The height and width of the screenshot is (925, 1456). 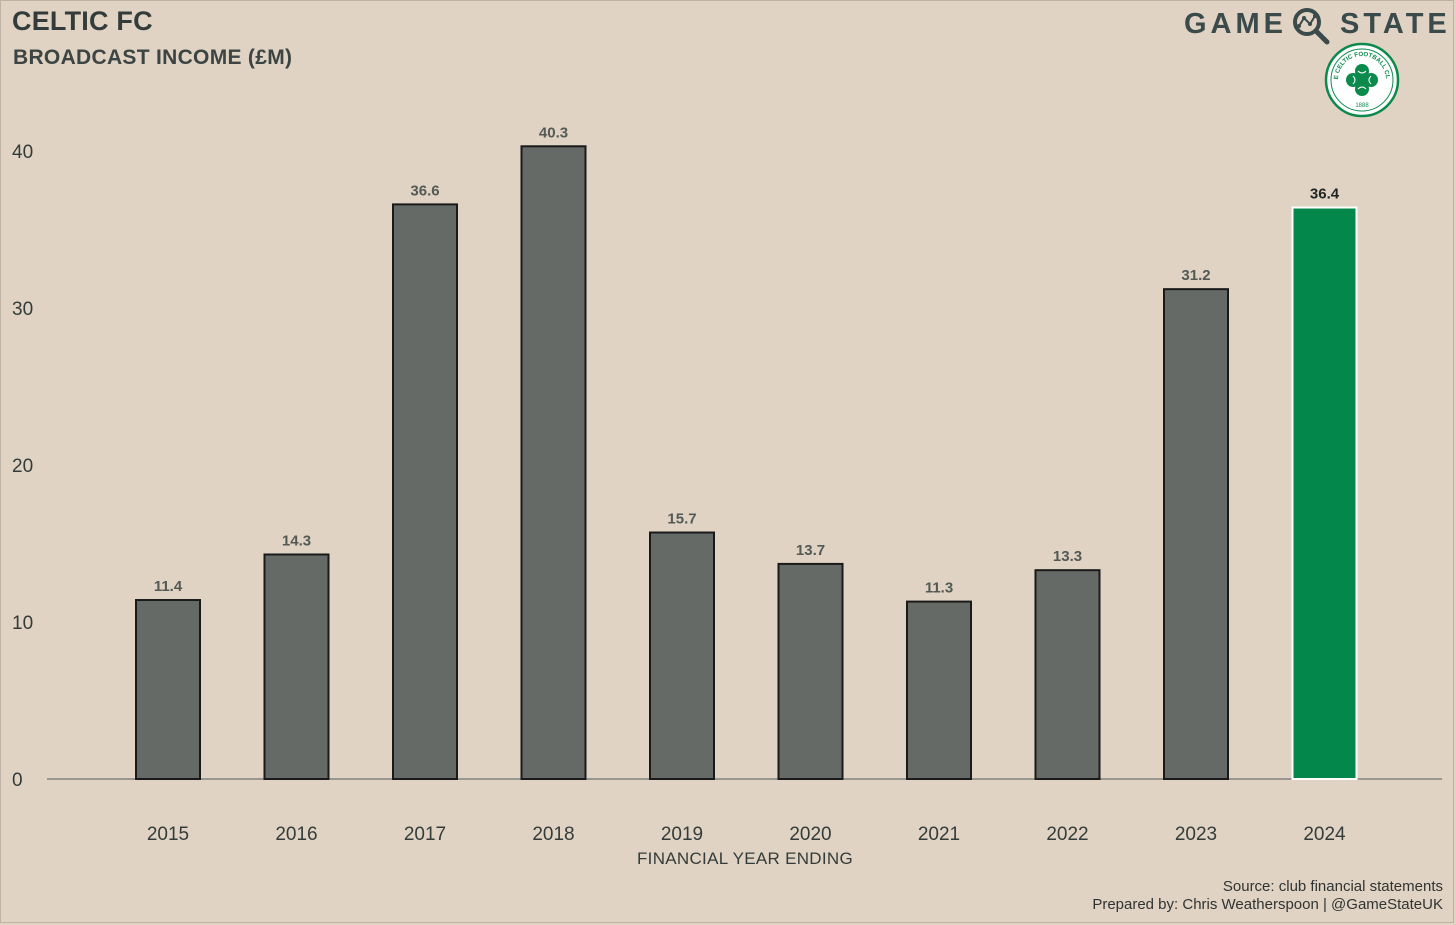 What do you see at coordinates (17, 780) in the screenshot?
I see `y-tick-label: 0` at bounding box center [17, 780].